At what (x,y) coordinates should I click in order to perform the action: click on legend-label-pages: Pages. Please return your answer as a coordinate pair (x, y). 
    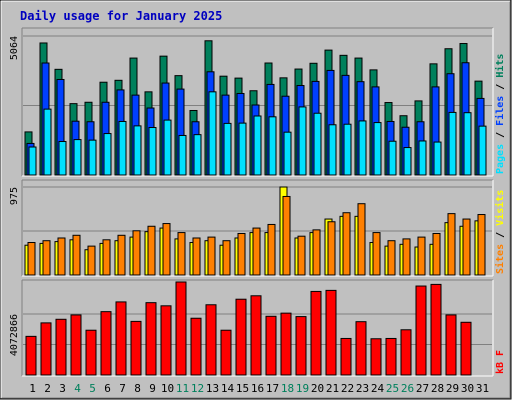
    Looking at the image, I should click on (500, 159).